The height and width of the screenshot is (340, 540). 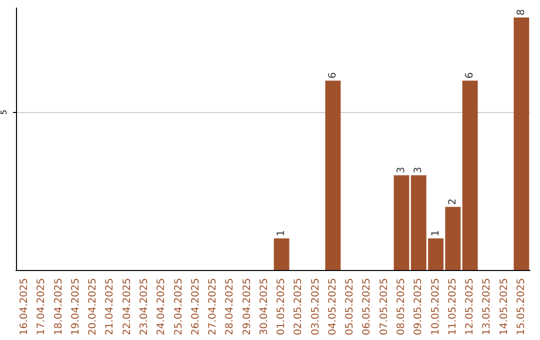 What do you see at coordinates (298, 307) in the screenshot?
I see `x-tick-label: 02.05.2025` at bounding box center [298, 307].